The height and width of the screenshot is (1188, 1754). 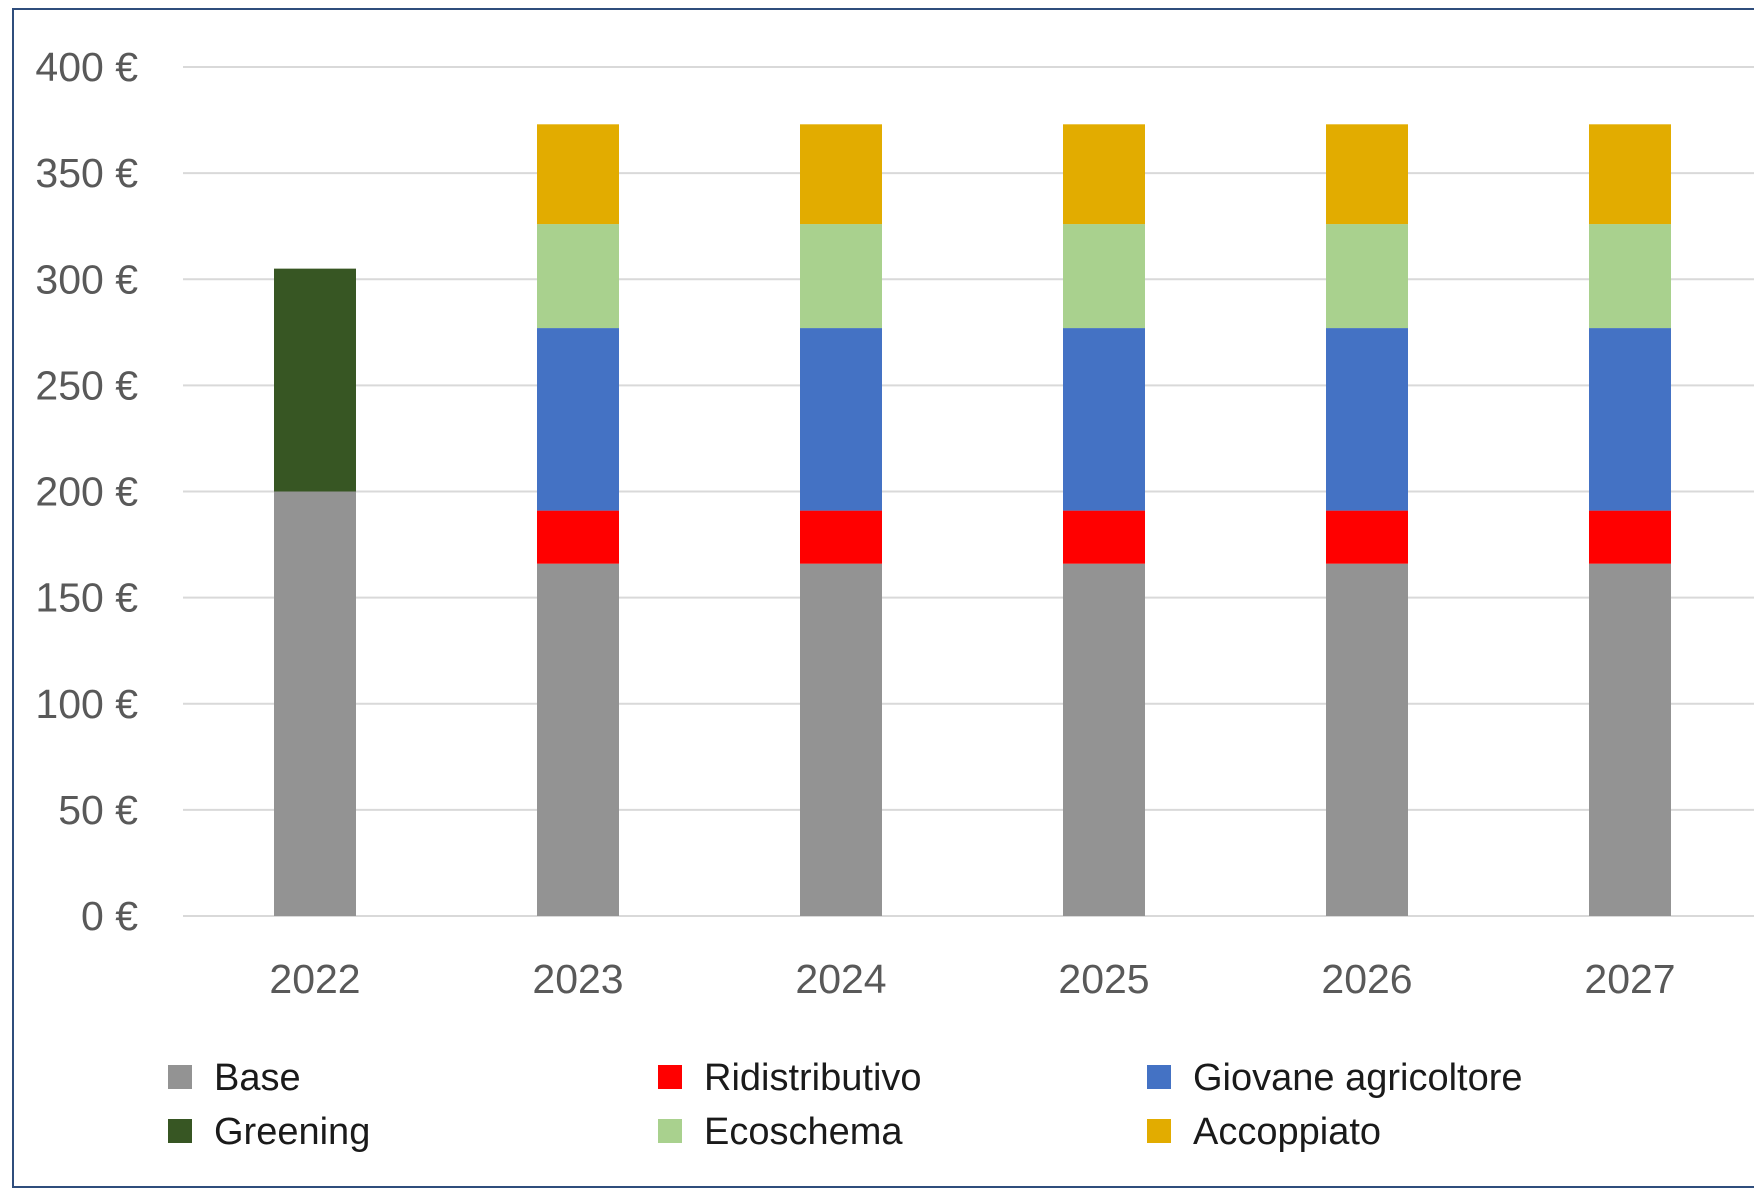 What do you see at coordinates (841, 276) in the screenshot?
I see `bar-ecoschema-2024` at bounding box center [841, 276].